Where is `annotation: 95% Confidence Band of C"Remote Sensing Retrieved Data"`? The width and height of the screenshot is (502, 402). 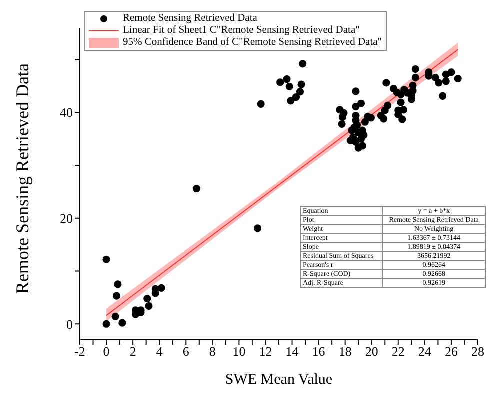
annotation: 95% Confidence Band of C"Remote Sensing Retrieved Data" is located at coordinates (252, 43).